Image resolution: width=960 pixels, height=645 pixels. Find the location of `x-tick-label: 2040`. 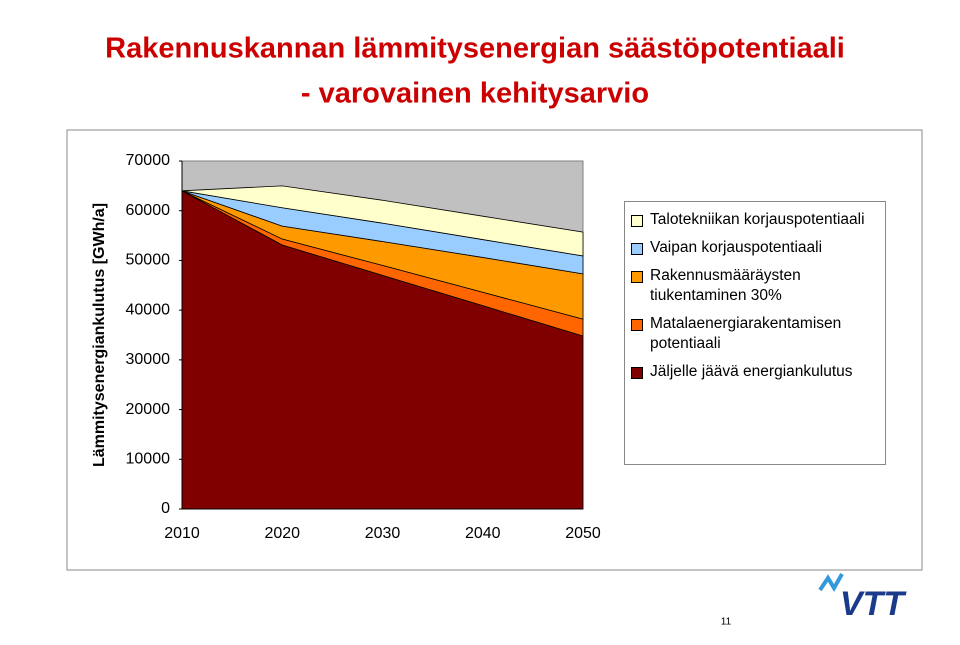

x-tick-label: 2040 is located at coordinates (483, 533).